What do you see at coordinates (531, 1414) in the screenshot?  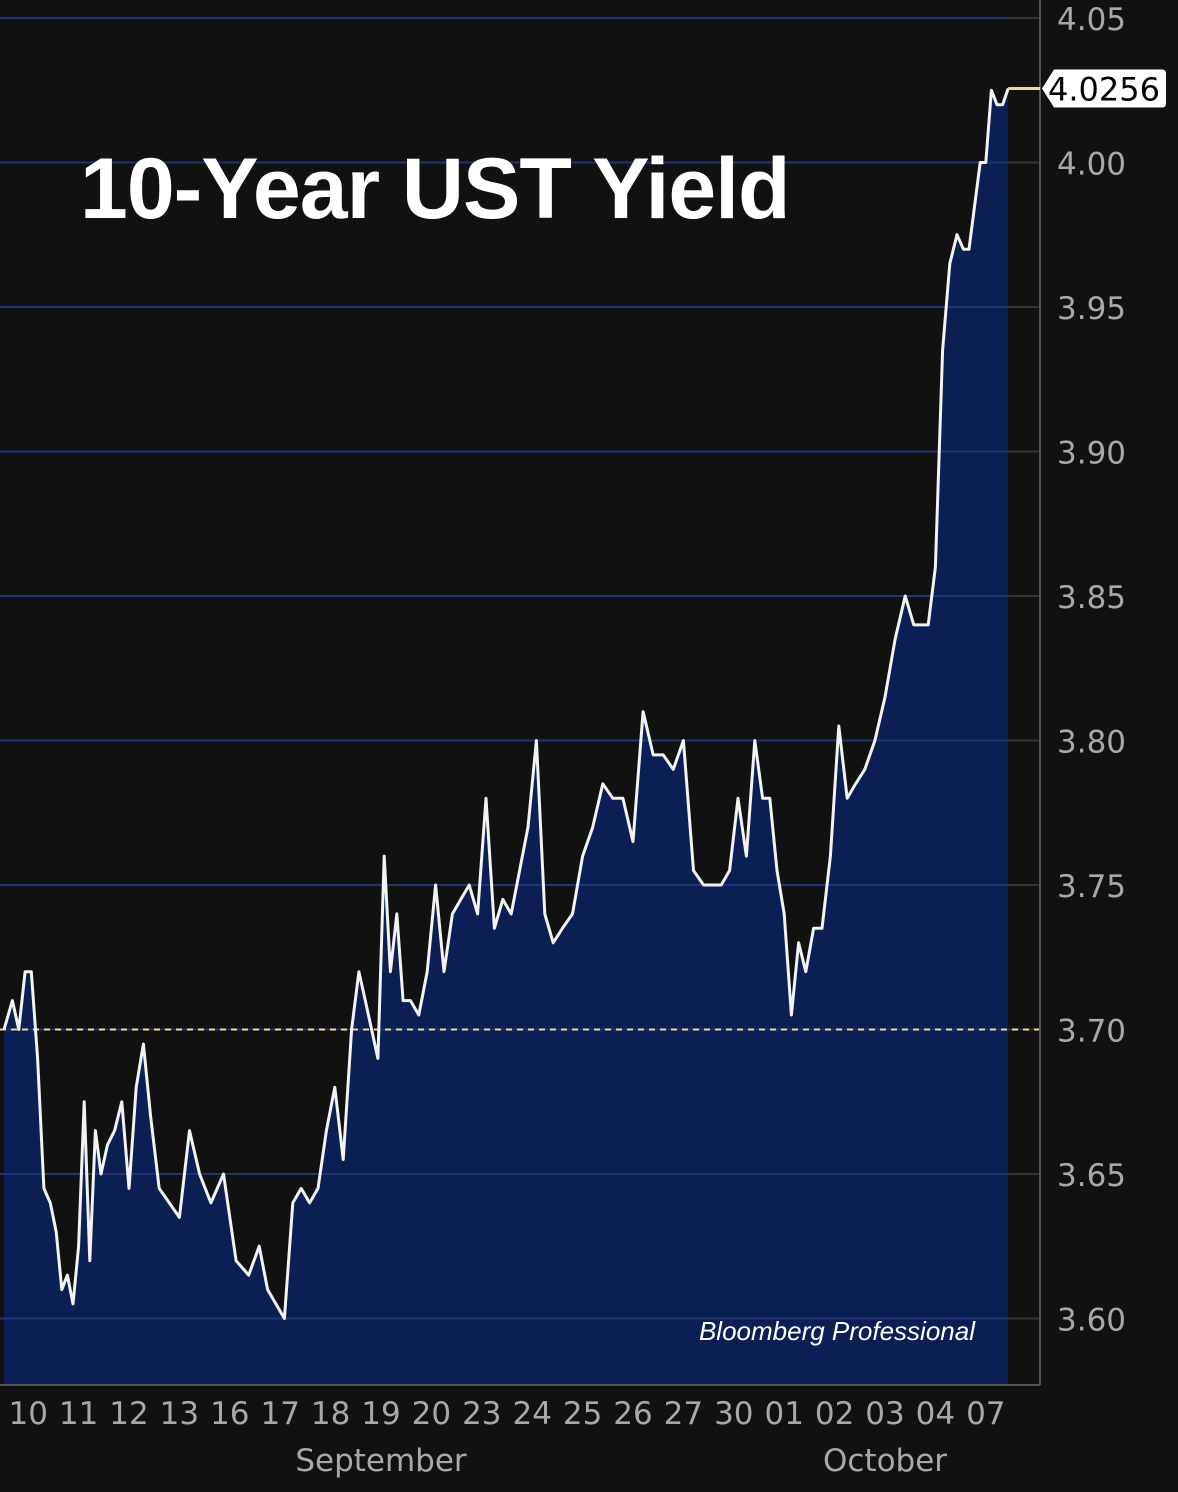 I see `x-tick-label: 24` at bounding box center [531, 1414].